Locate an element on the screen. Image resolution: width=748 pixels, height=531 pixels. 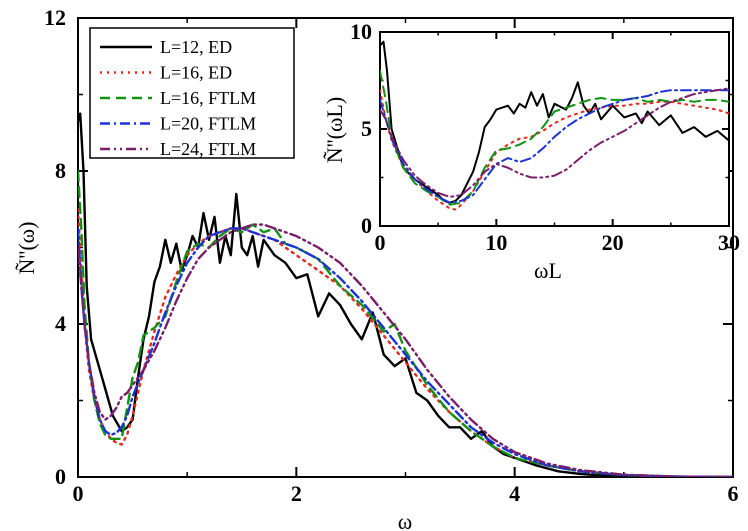
inset-y-tick-label: 0 is located at coordinates (366, 225).